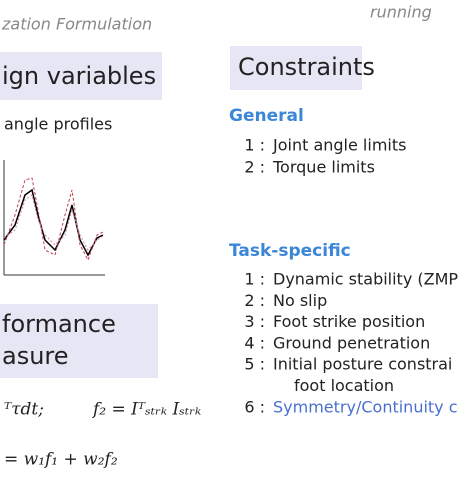  What do you see at coordinates (76, 24) in the screenshot?
I see `slide-title: zation Formulation` at bounding box center [76, 24].